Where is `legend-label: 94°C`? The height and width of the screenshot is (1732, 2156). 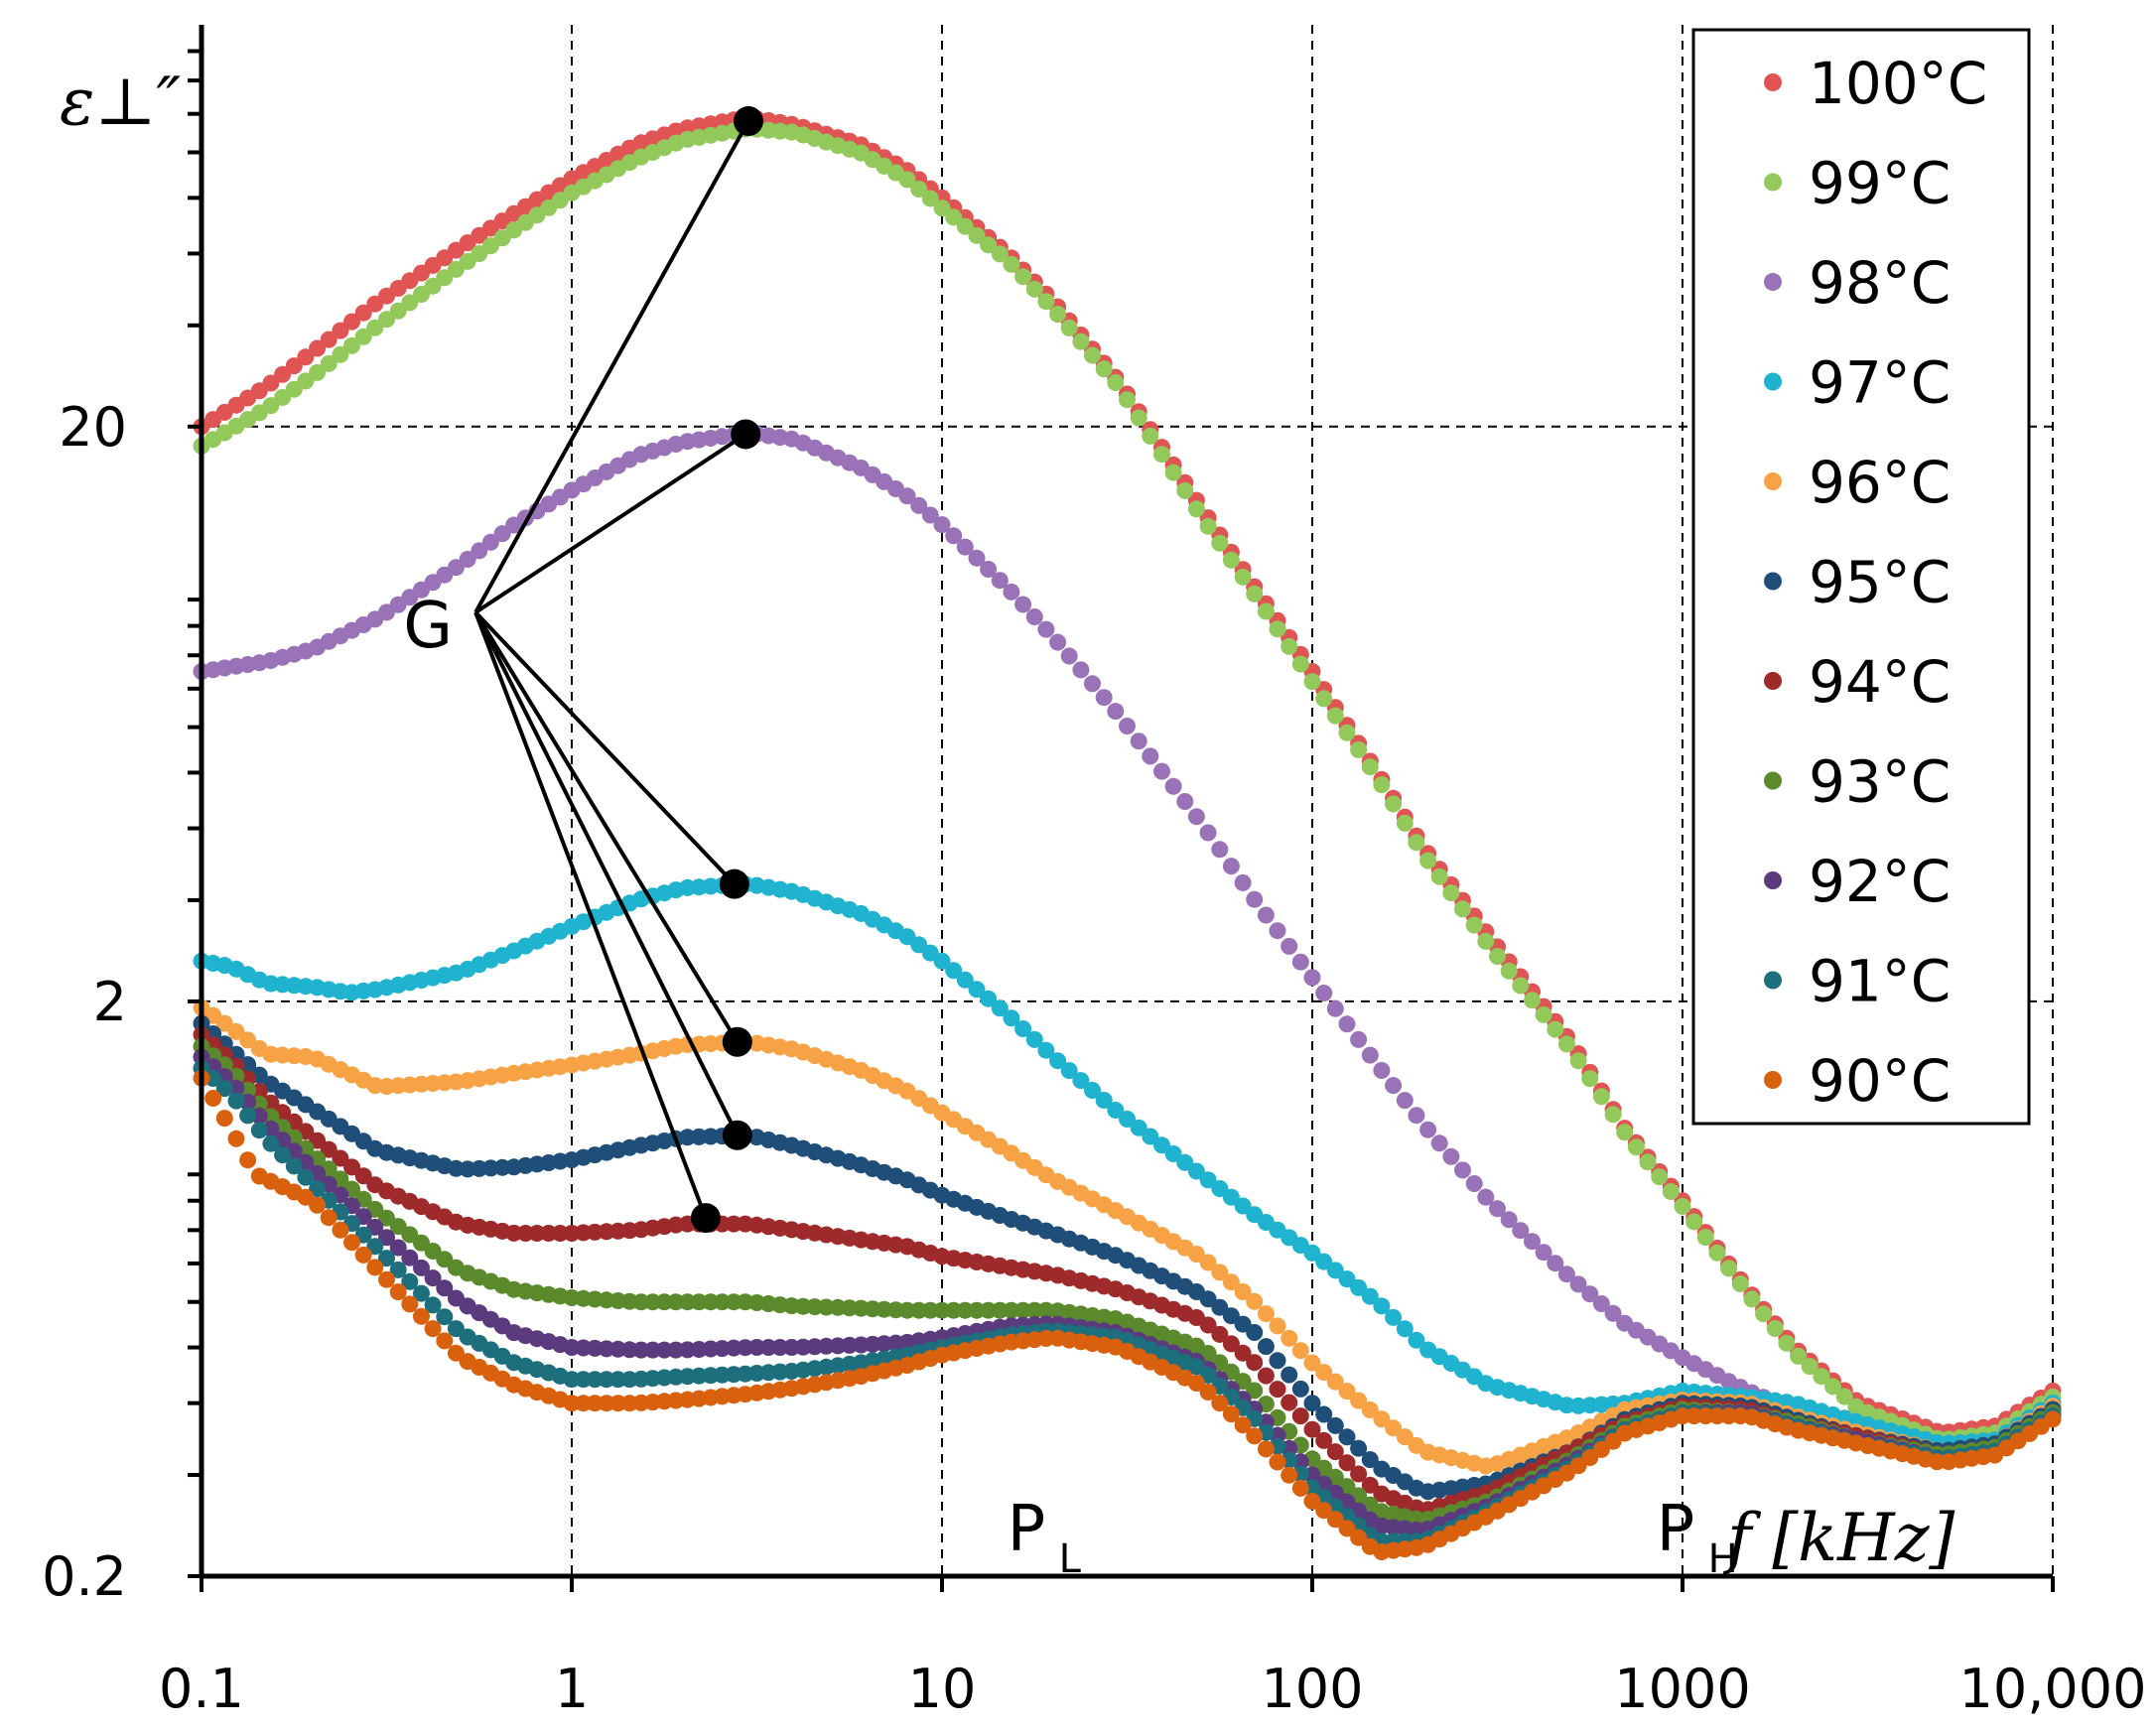
legend-label: 94°C is located at coordinates (1880, 682).